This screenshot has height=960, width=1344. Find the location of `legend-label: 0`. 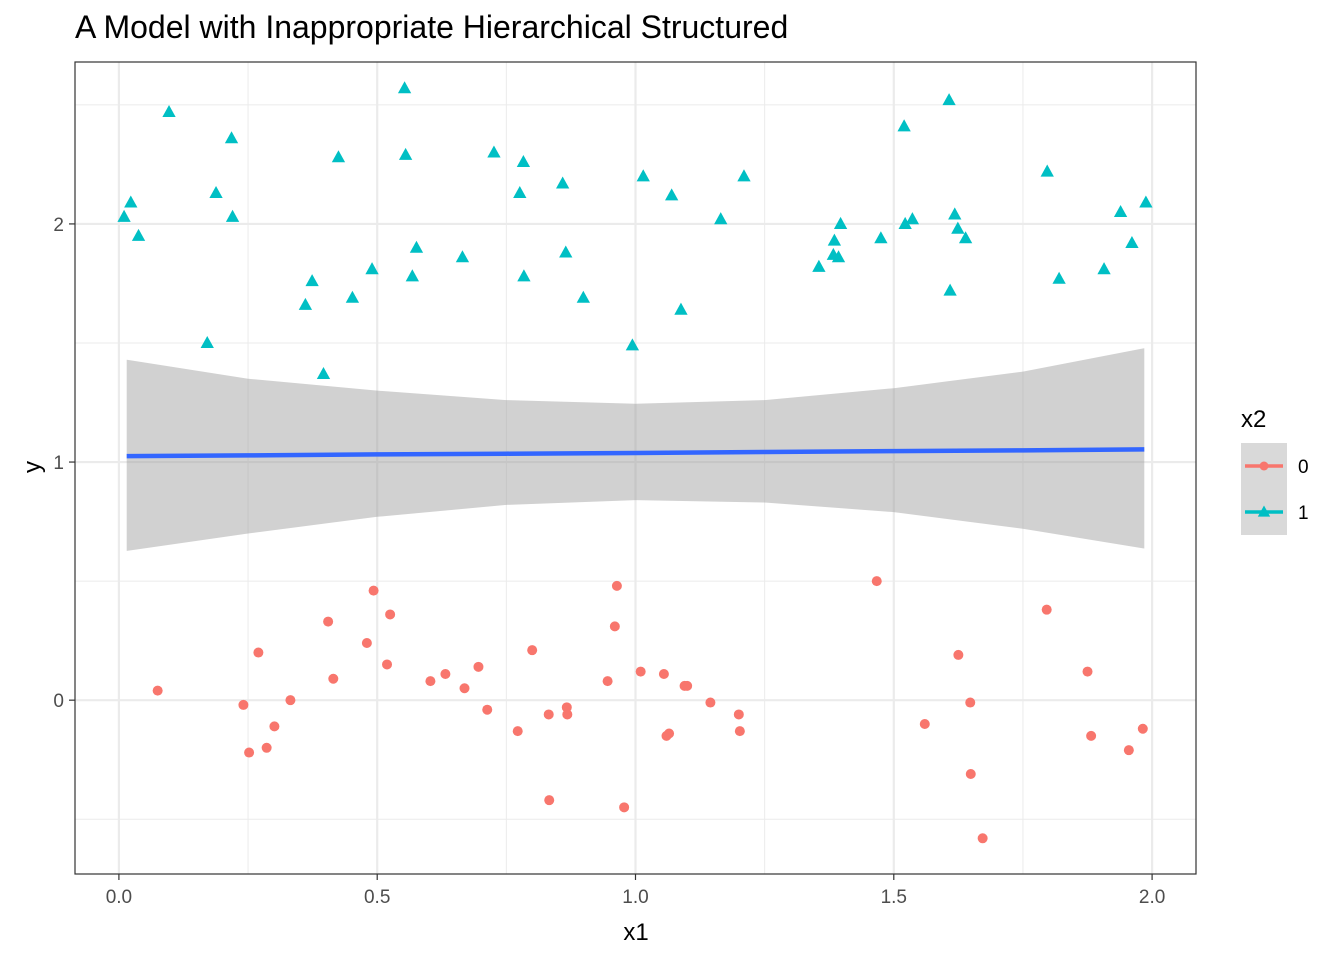

legend-label: 0 is located at coordinates (1303, 467).